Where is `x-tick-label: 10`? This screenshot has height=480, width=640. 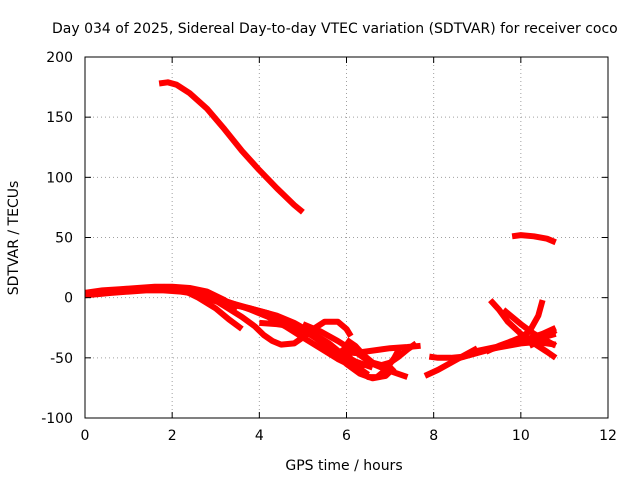
x-tick-label: 10 is located at coordinates (521, 436).